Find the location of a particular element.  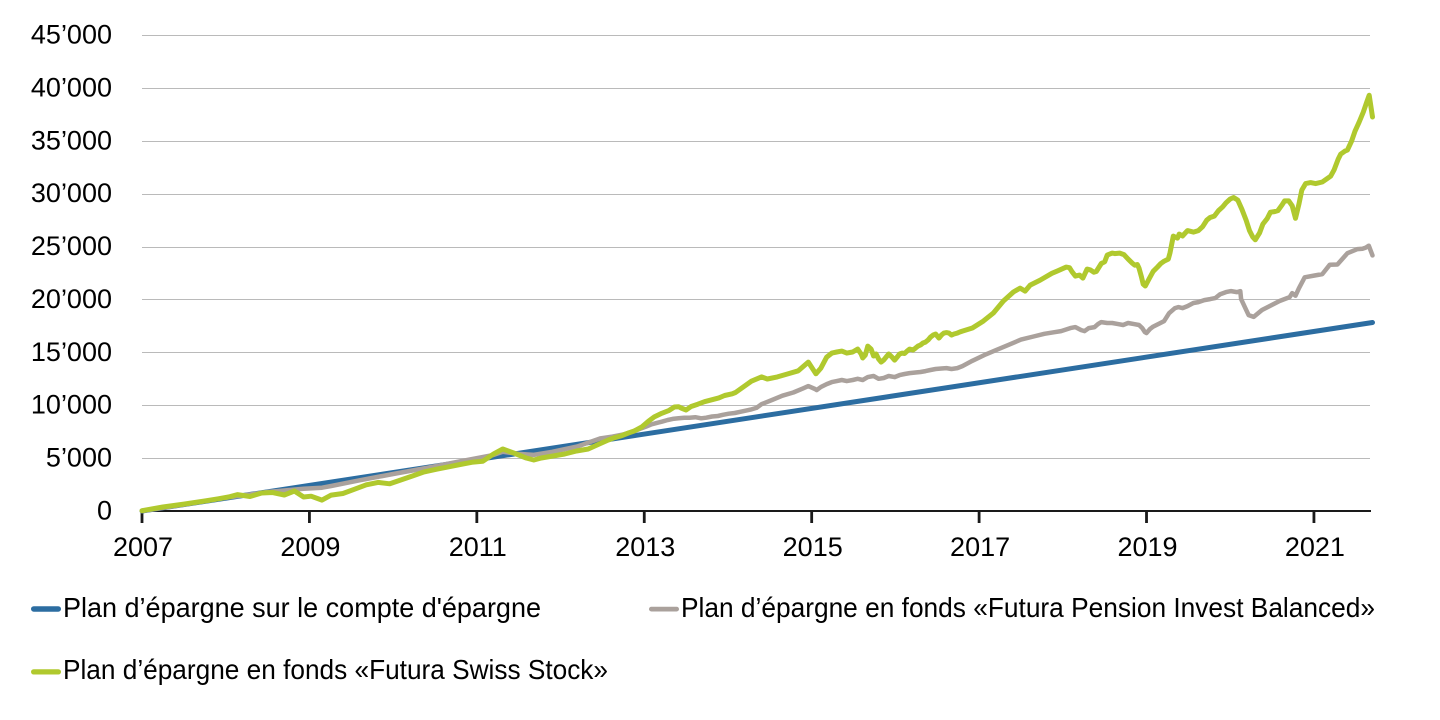

svg-text: 0 is located at coordinates (104, 511).